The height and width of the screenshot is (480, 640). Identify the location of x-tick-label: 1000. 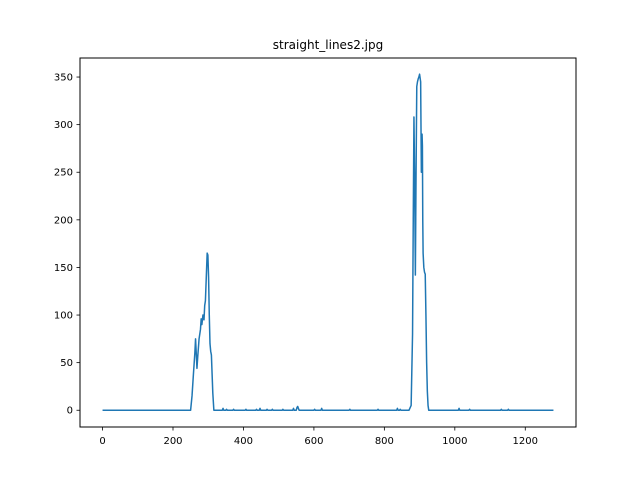
(454, 441).